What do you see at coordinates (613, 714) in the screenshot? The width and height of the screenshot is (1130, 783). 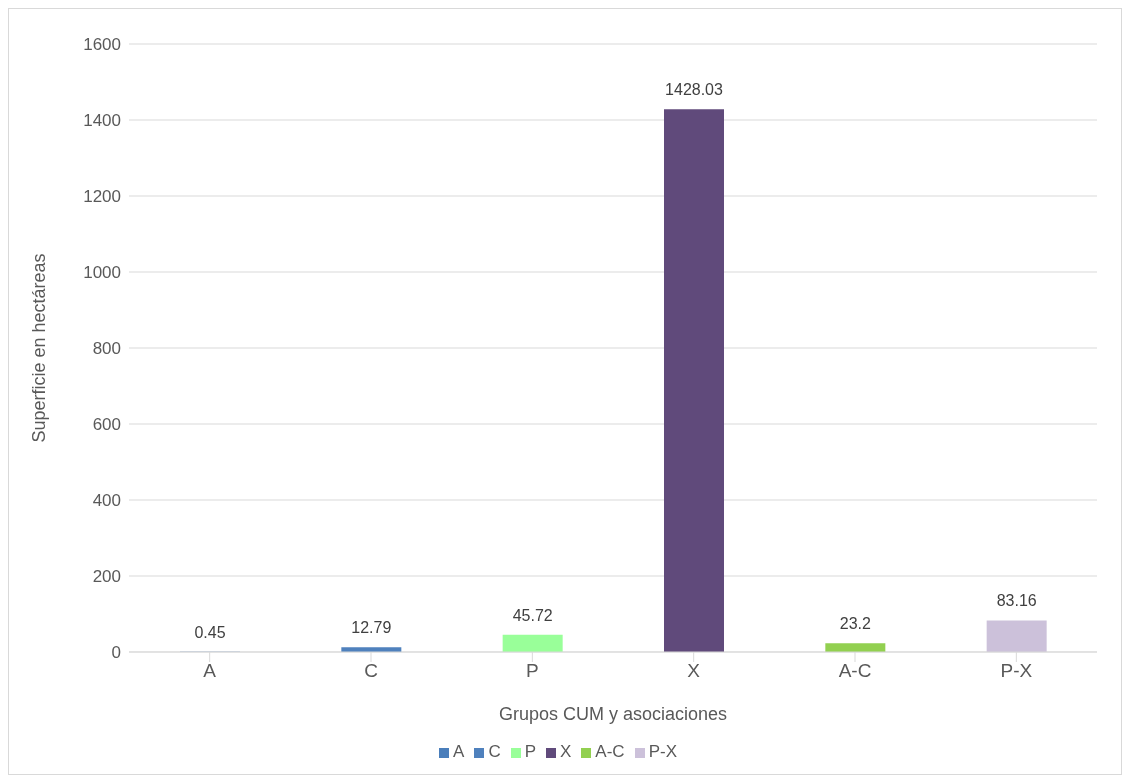 I see `x-axis-title: Grupos CUM y asociaciones` at bounding box center [613, 714].